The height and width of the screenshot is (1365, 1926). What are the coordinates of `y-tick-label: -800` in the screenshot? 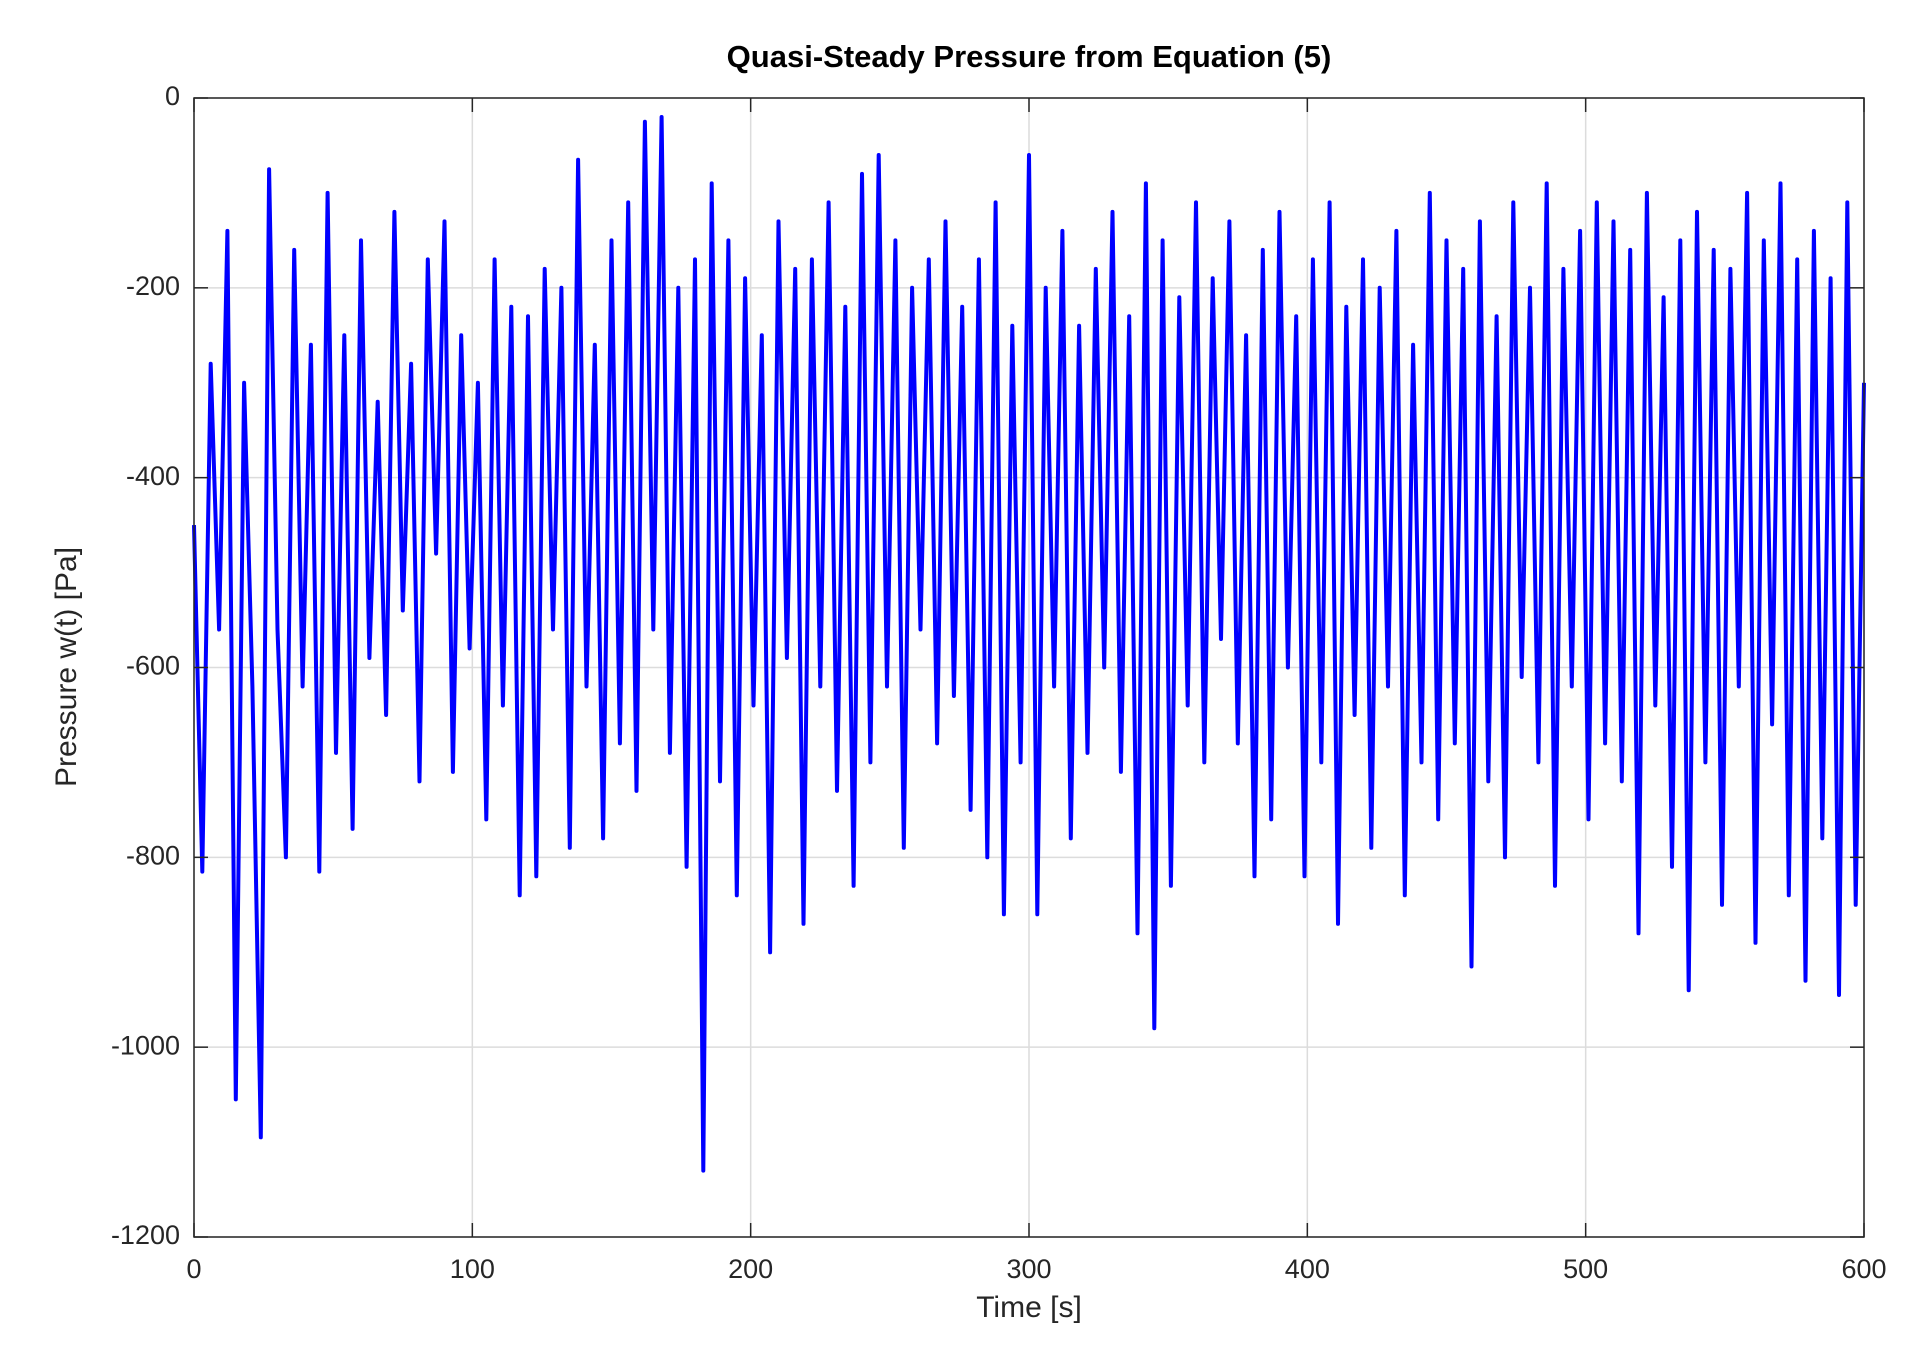 It's located at (153, 855).